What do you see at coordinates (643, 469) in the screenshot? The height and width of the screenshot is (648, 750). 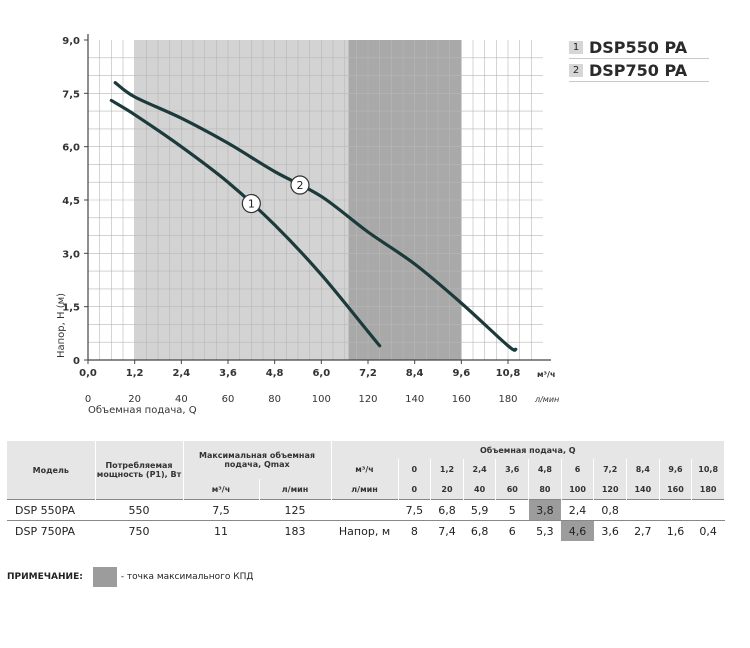 I see `header-flow-m3h: 8,4` at bounding box center [643, 469].